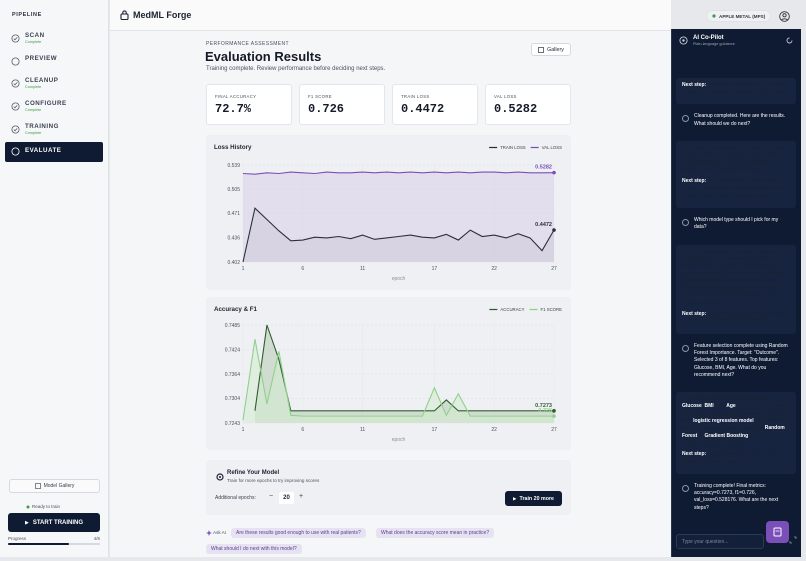  What do you see at coordinates (54, 62) in the screenshot?
I see `pipeline-step: PREVIEW` at bounding box center [54, 62].